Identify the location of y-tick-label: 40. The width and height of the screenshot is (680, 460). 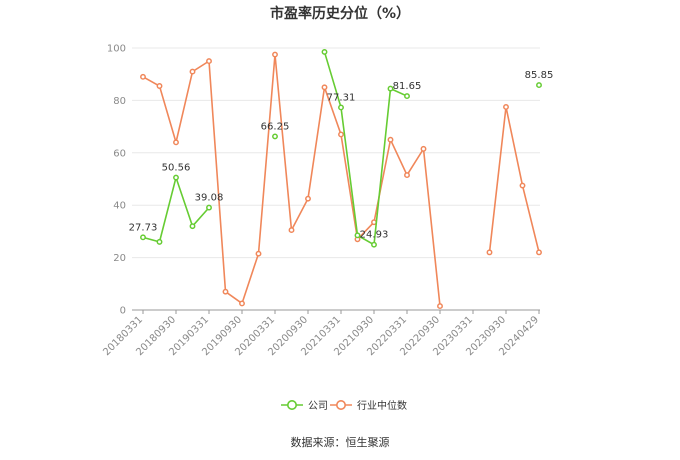
(119, 206).